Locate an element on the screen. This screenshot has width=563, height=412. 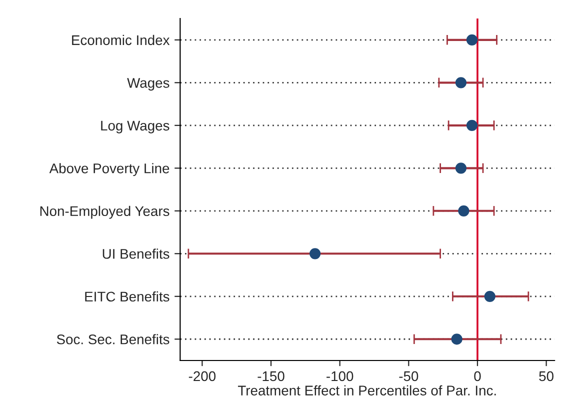
y-tick-label: Log Wages is located at coordinates (135, 127).